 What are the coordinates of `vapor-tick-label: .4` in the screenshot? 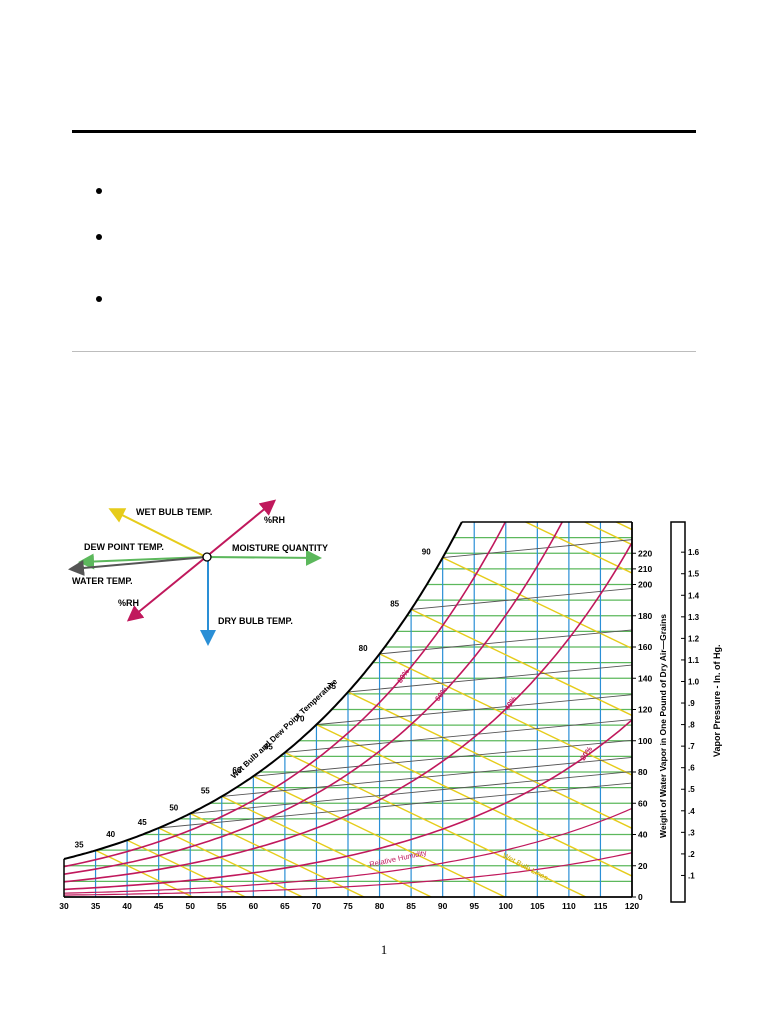 It's located at (691, 811).